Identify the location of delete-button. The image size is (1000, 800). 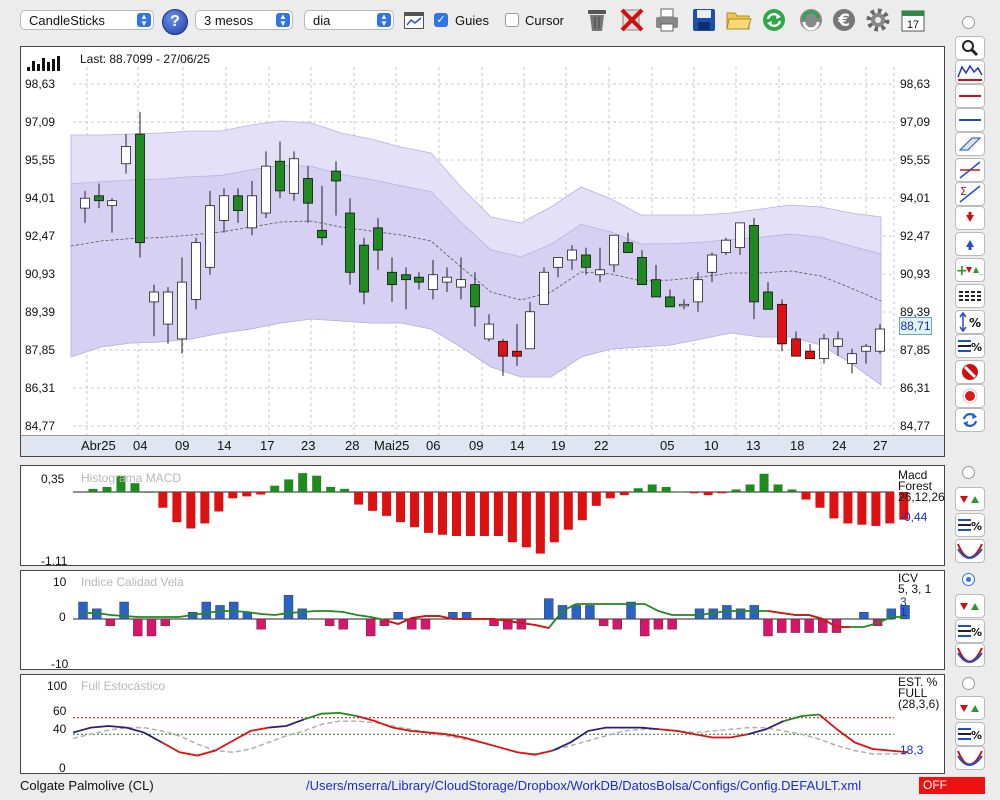
(632, 20).